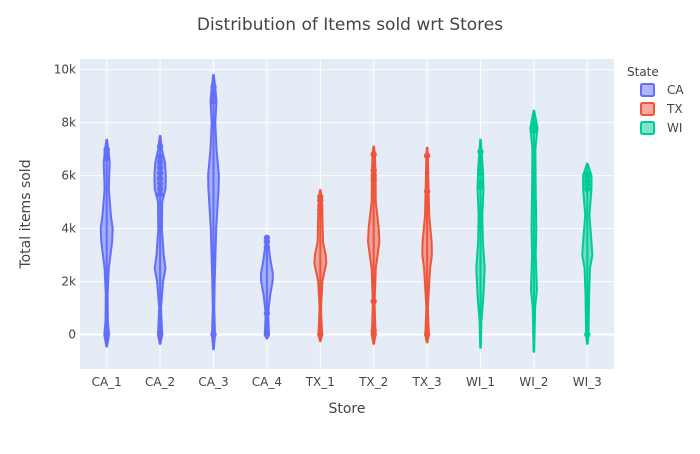  I want to click on y-axis-ticks: 0 2k 4k 6k 8k 10k, so click(65, 202).